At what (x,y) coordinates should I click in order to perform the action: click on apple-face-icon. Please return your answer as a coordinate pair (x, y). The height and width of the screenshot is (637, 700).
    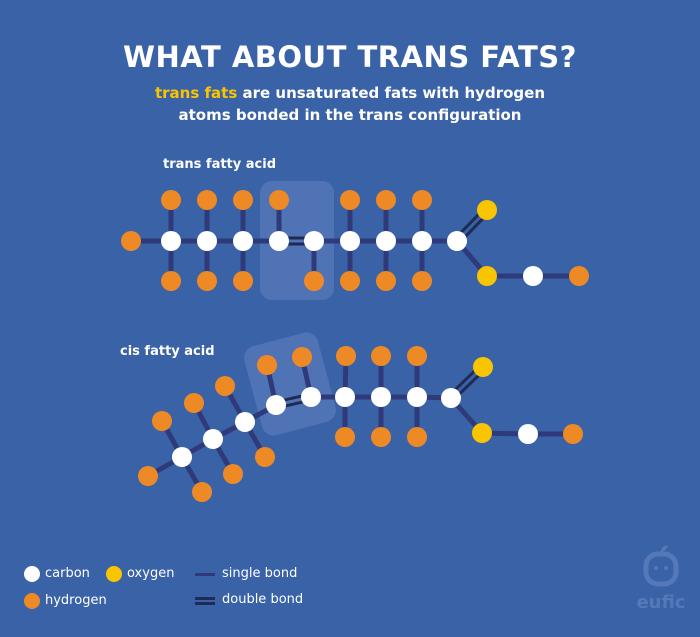
    Looking at the image, I should click on (661, 566).